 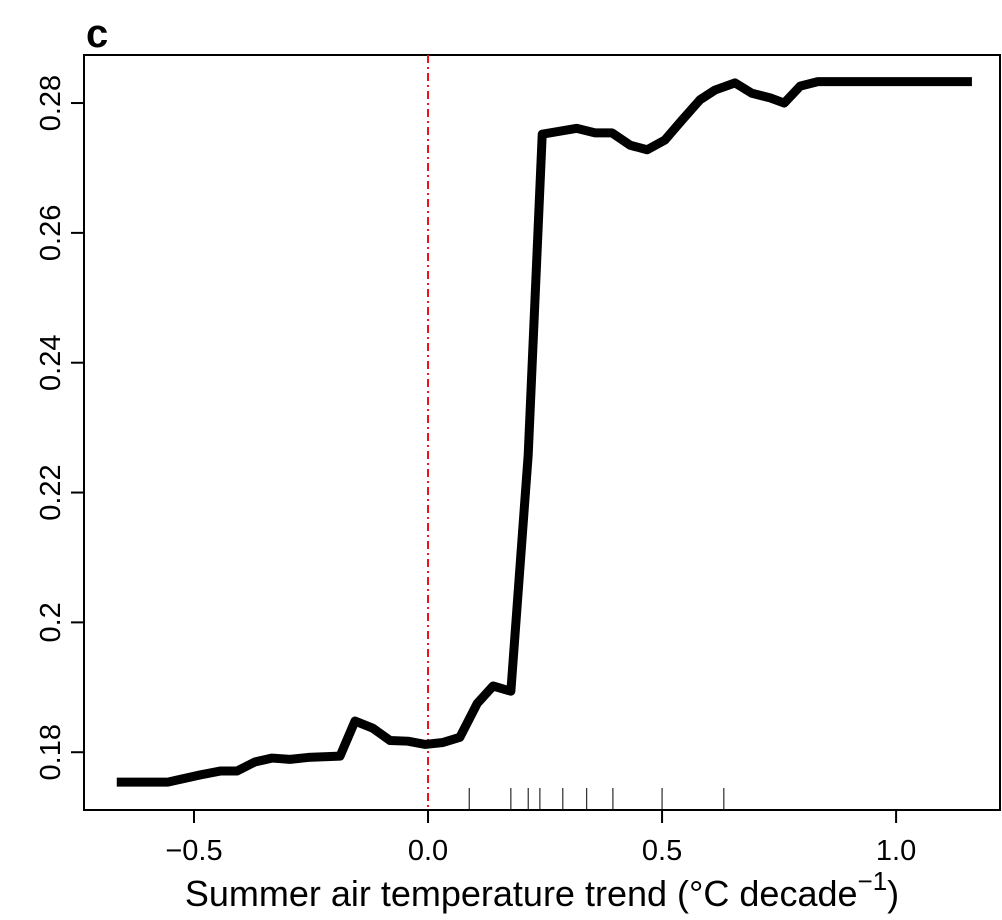 What do you see at coordinates (428, 851) in the screenshot?
I see `x-tick-label: 0.0` at bounding box center [428, 851].